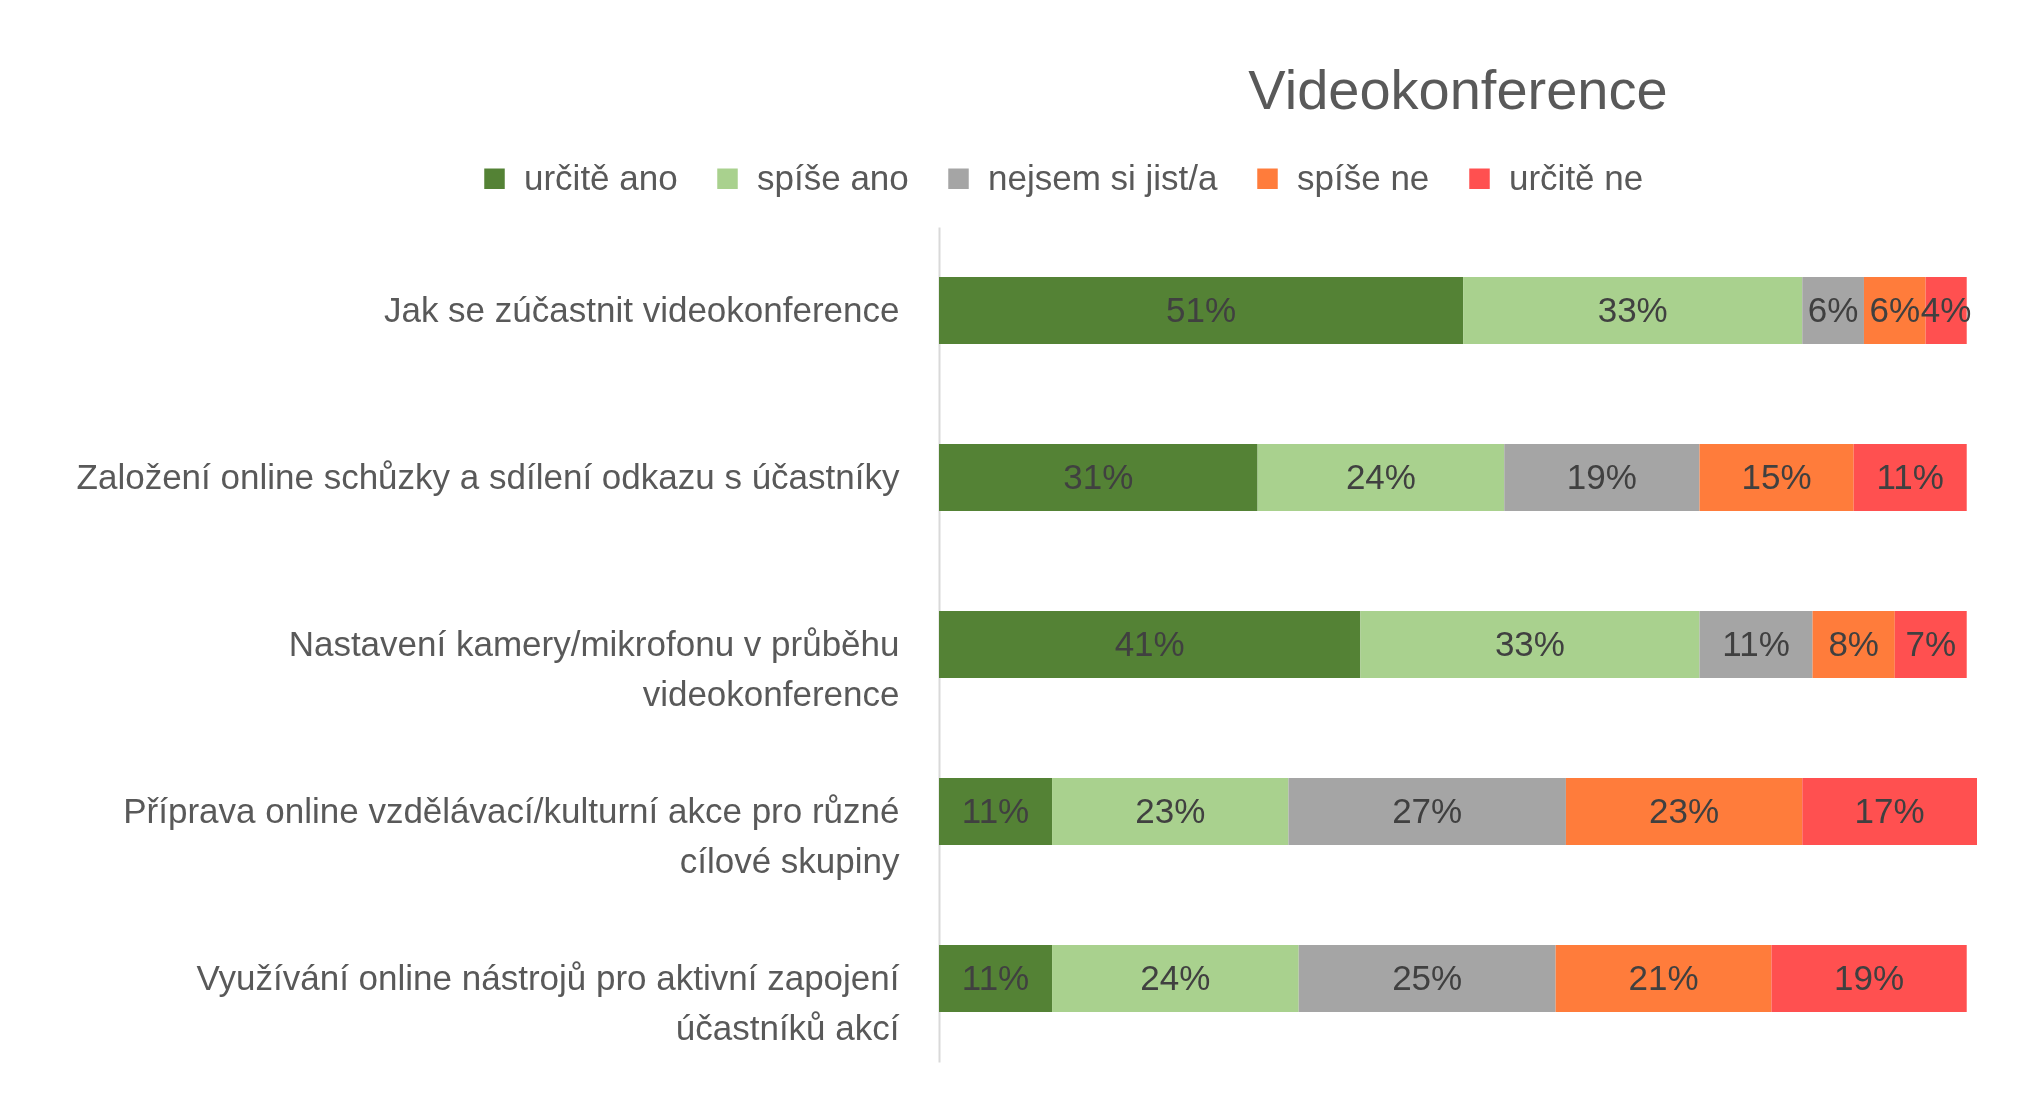 The height and width of the screenshot is (1108, 2020). I want to click on data-label: 7%, so click(1931, 643).